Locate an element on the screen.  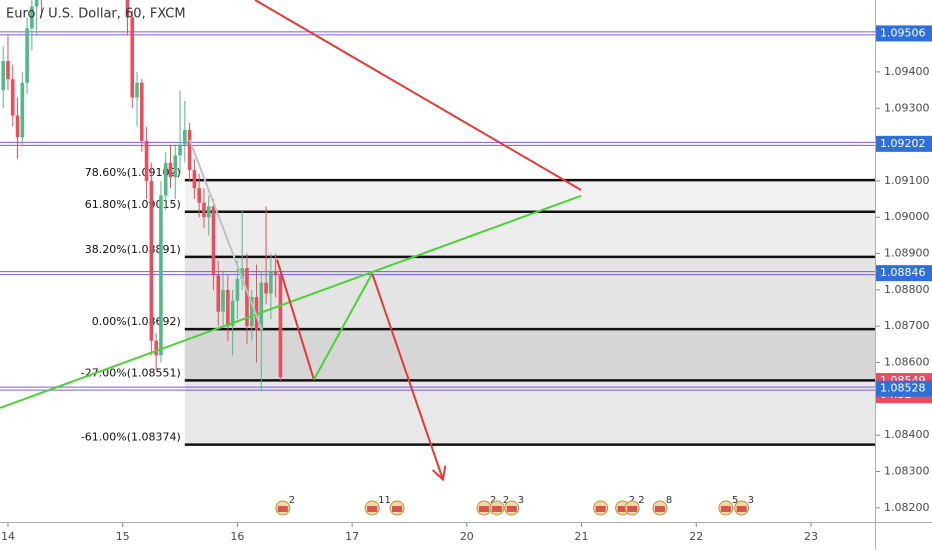
y-tick-label: 1.08400 is located at coordinates (907, 434).